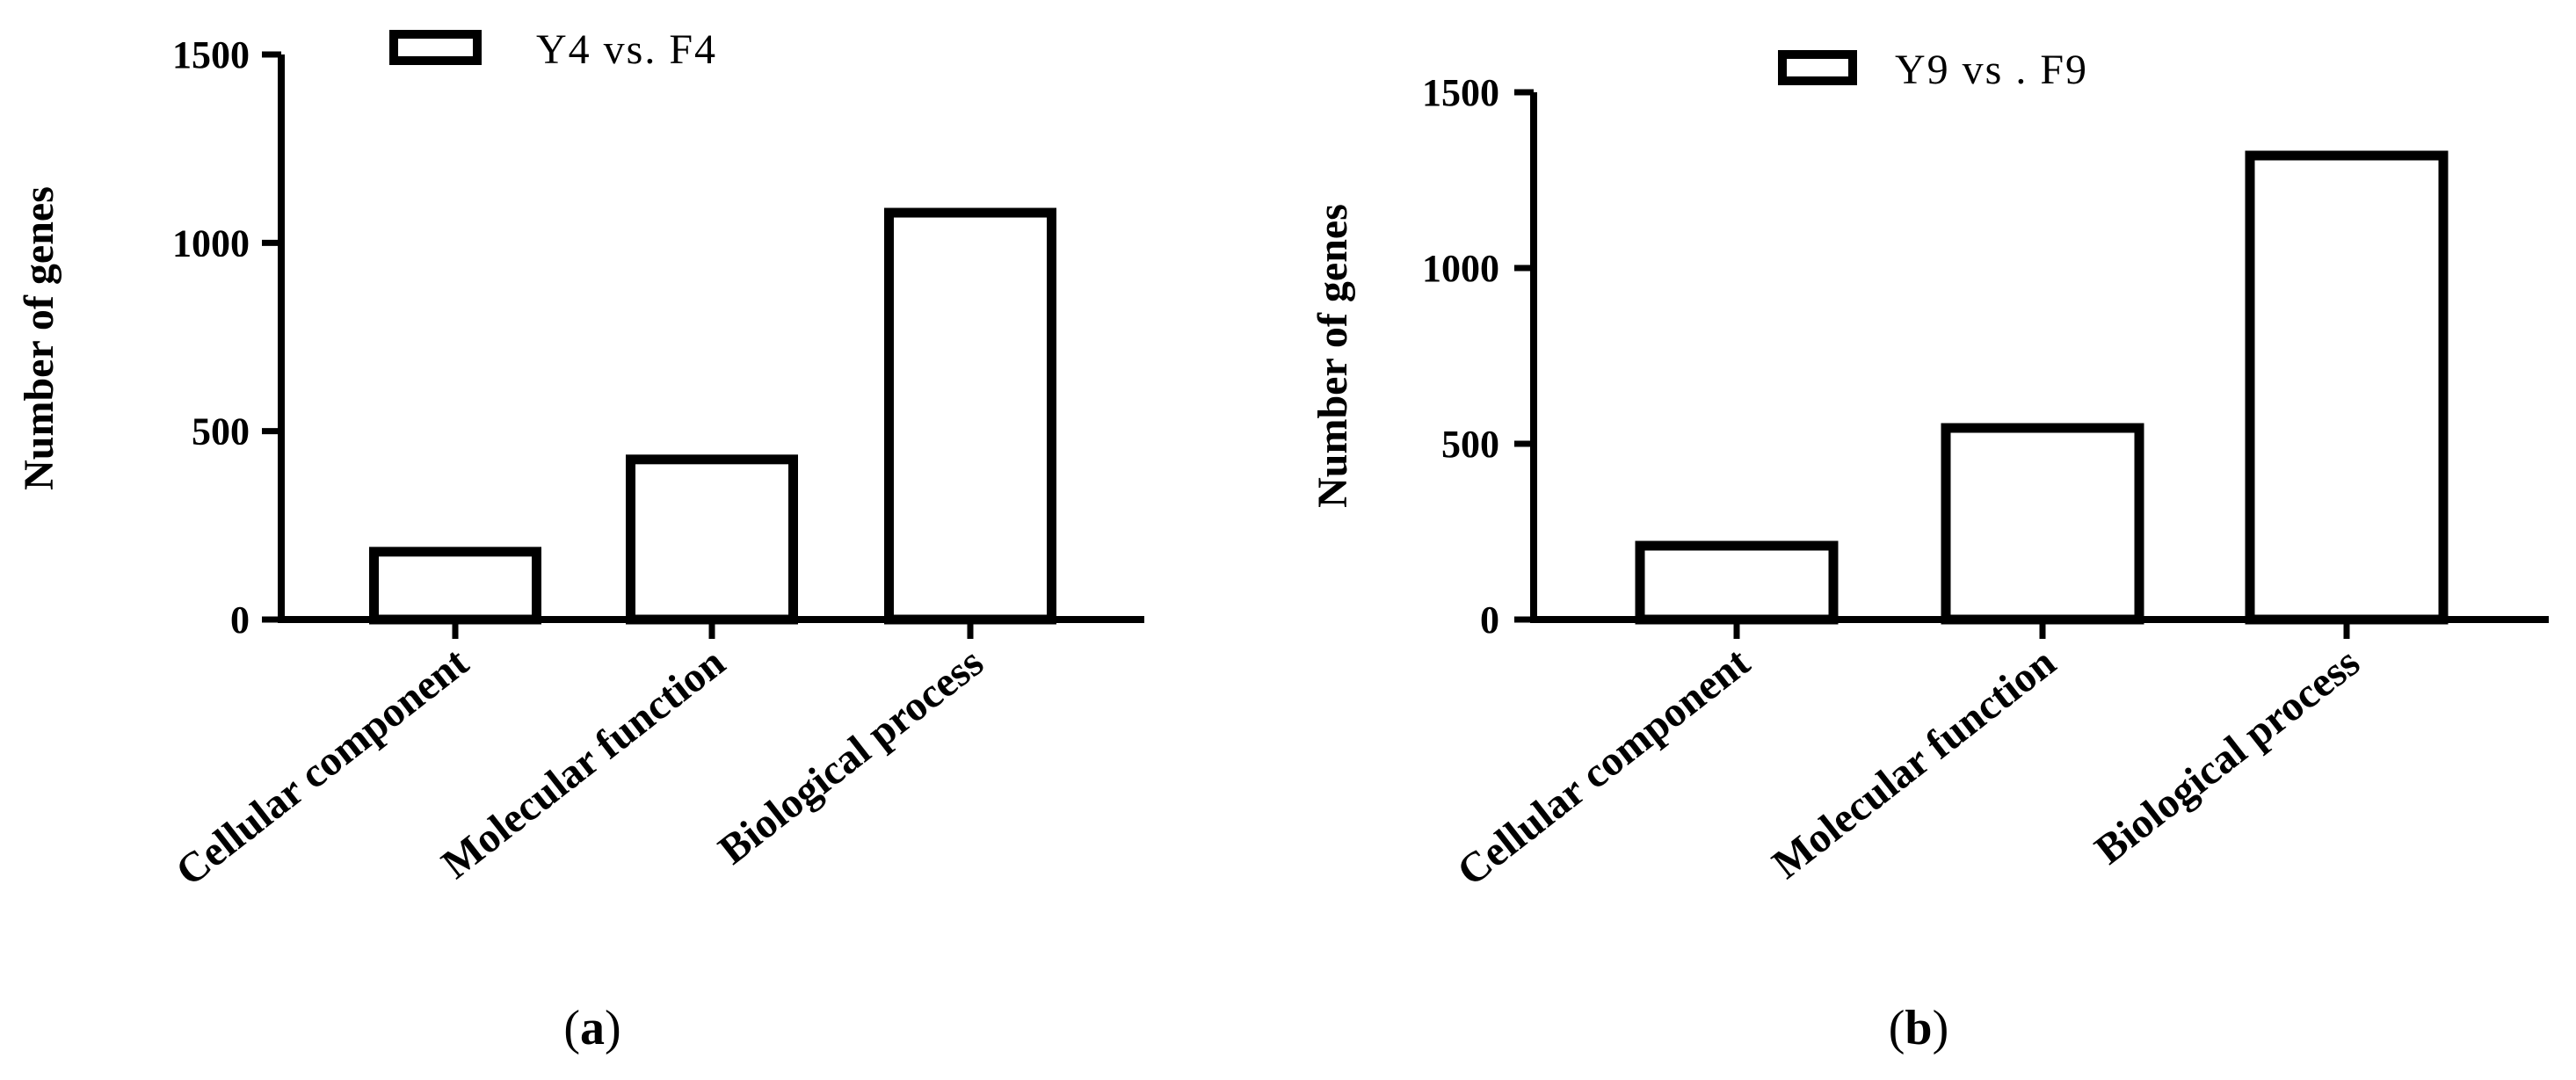  I want to click on panel-label-a: (a), so click(591, 1028).